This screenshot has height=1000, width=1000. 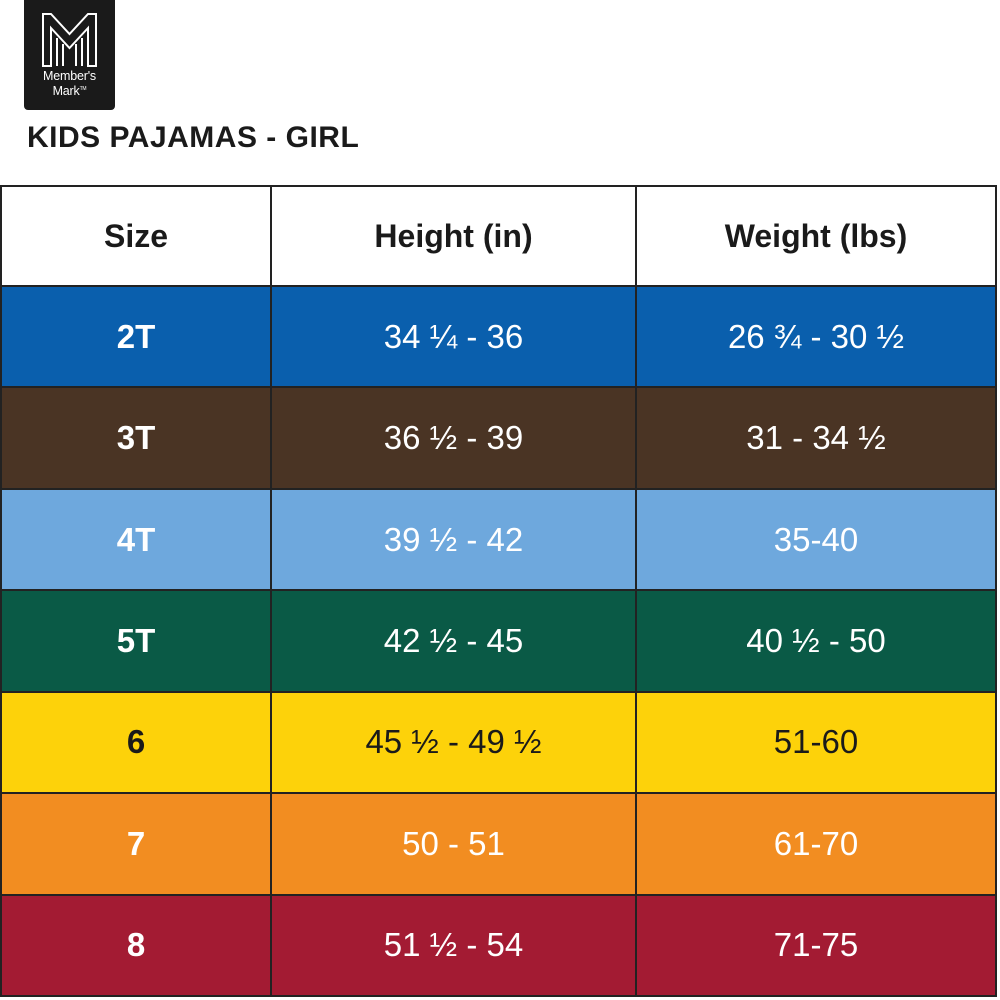 What do you see at coordinates (136, 539) in the screenshot?
I see `row-4t-size: 4T` at bounding box center [136, 539].